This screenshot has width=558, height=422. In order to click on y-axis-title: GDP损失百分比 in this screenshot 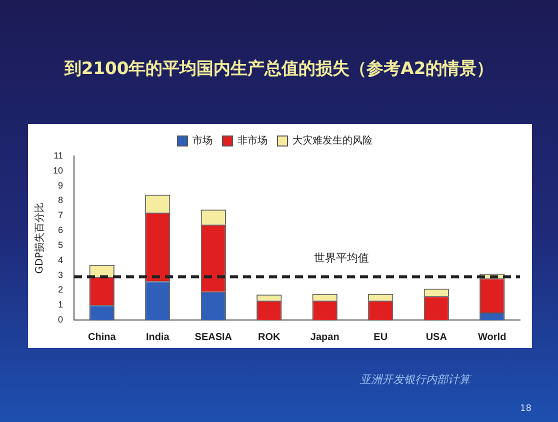, I will do `click(40, 238)`.